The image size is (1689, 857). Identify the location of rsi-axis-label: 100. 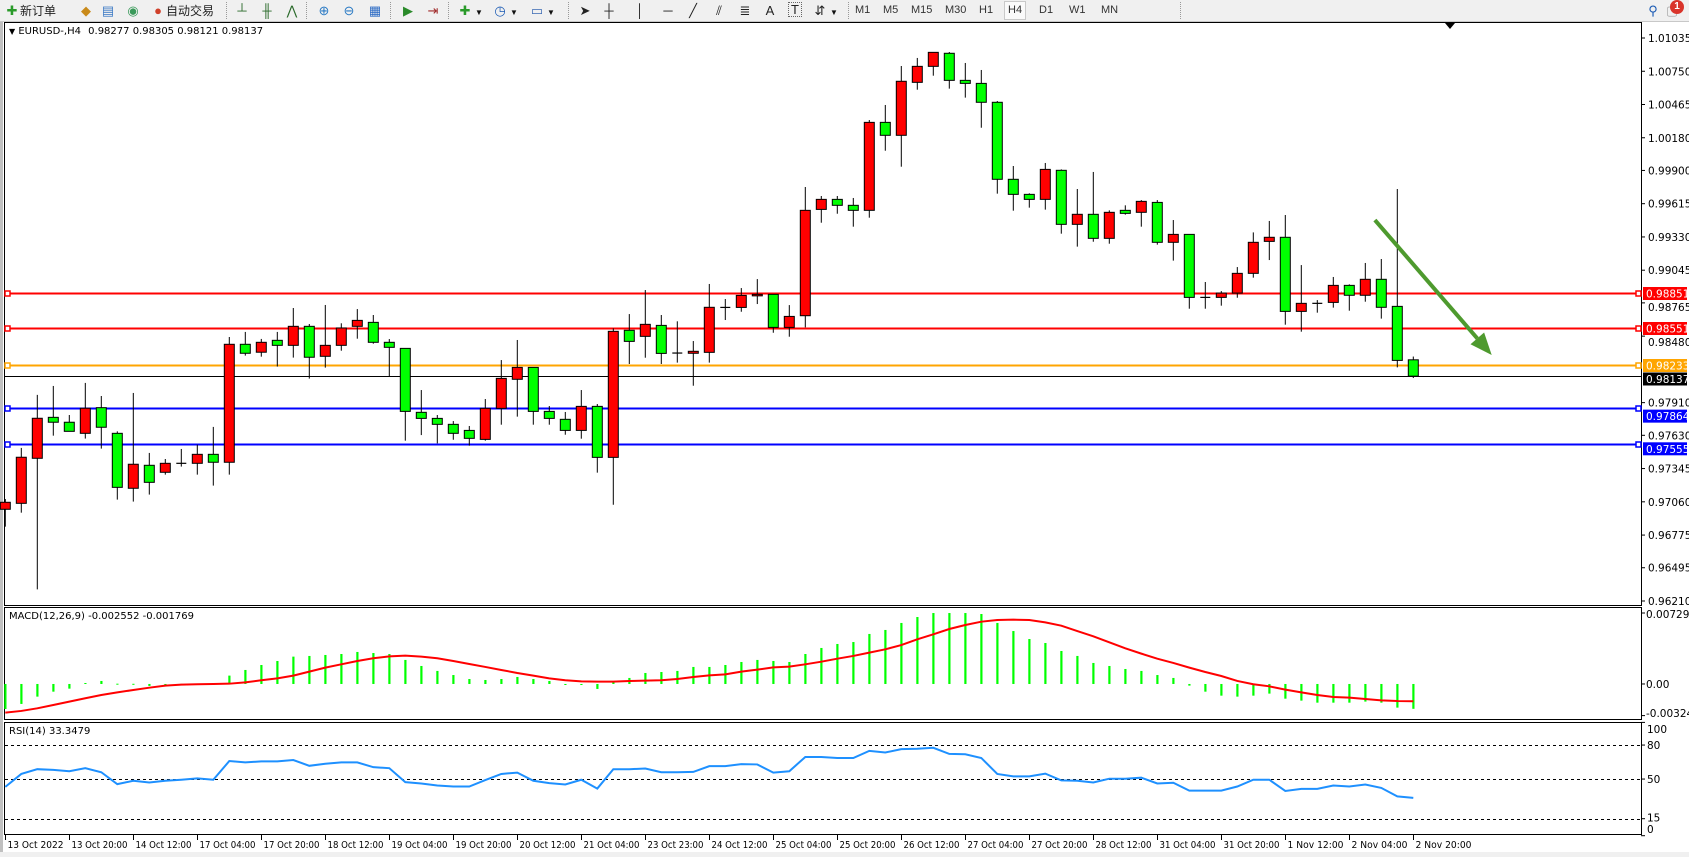
(1657, 730).